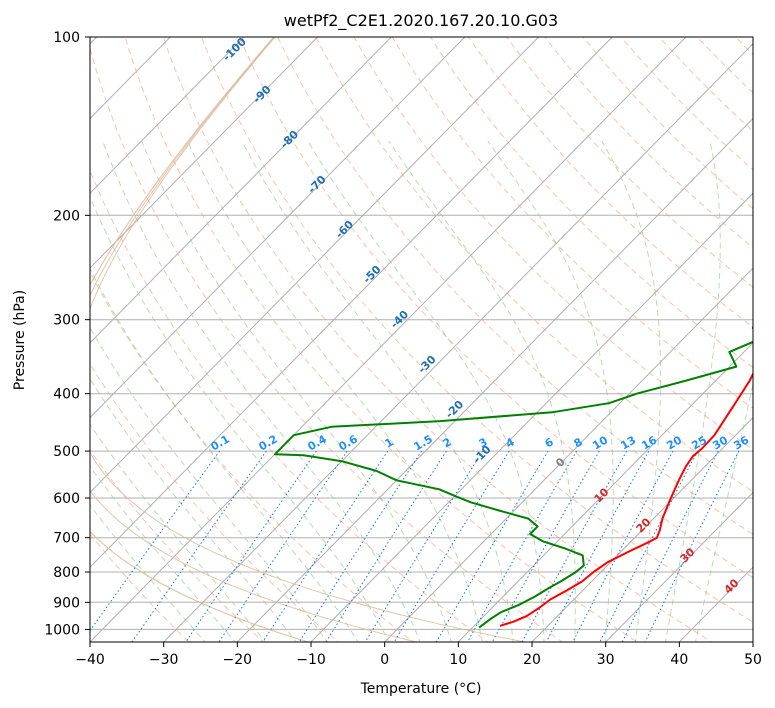  I want to click on y-axis: 100 200 300 400 500 600 700 800 900 1000, so click(67, 334).